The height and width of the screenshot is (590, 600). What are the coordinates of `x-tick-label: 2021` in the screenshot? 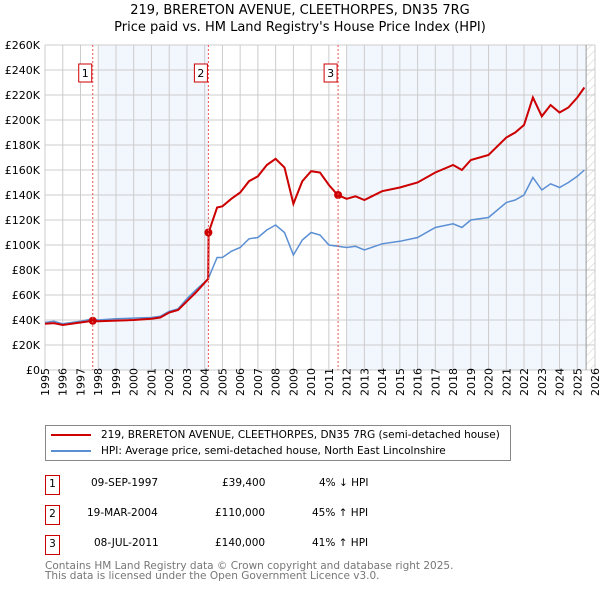 It's located at (506, 382).